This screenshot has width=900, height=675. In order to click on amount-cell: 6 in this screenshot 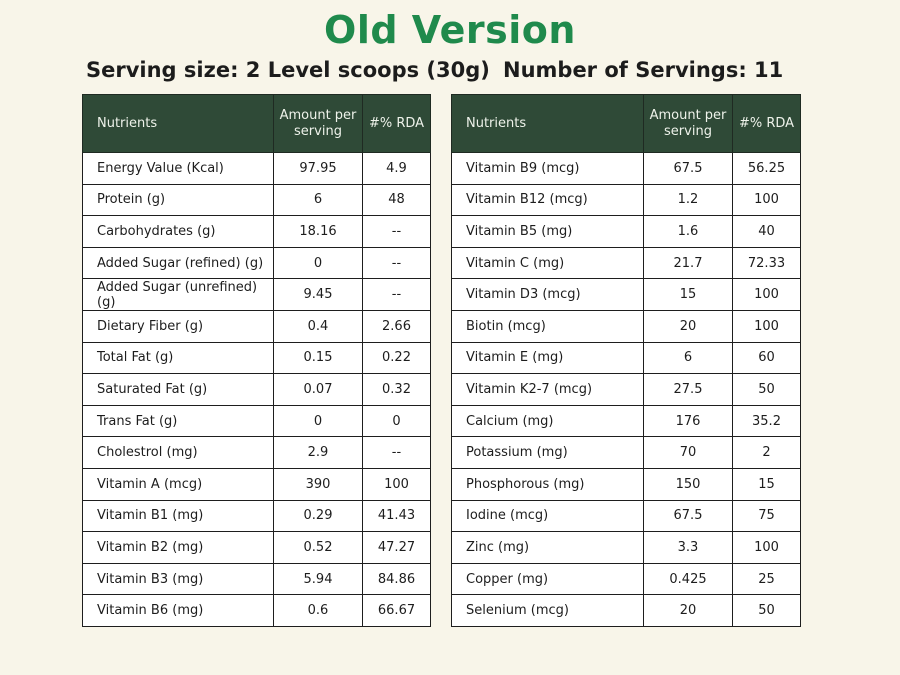, I will do `click(688, 358)`.